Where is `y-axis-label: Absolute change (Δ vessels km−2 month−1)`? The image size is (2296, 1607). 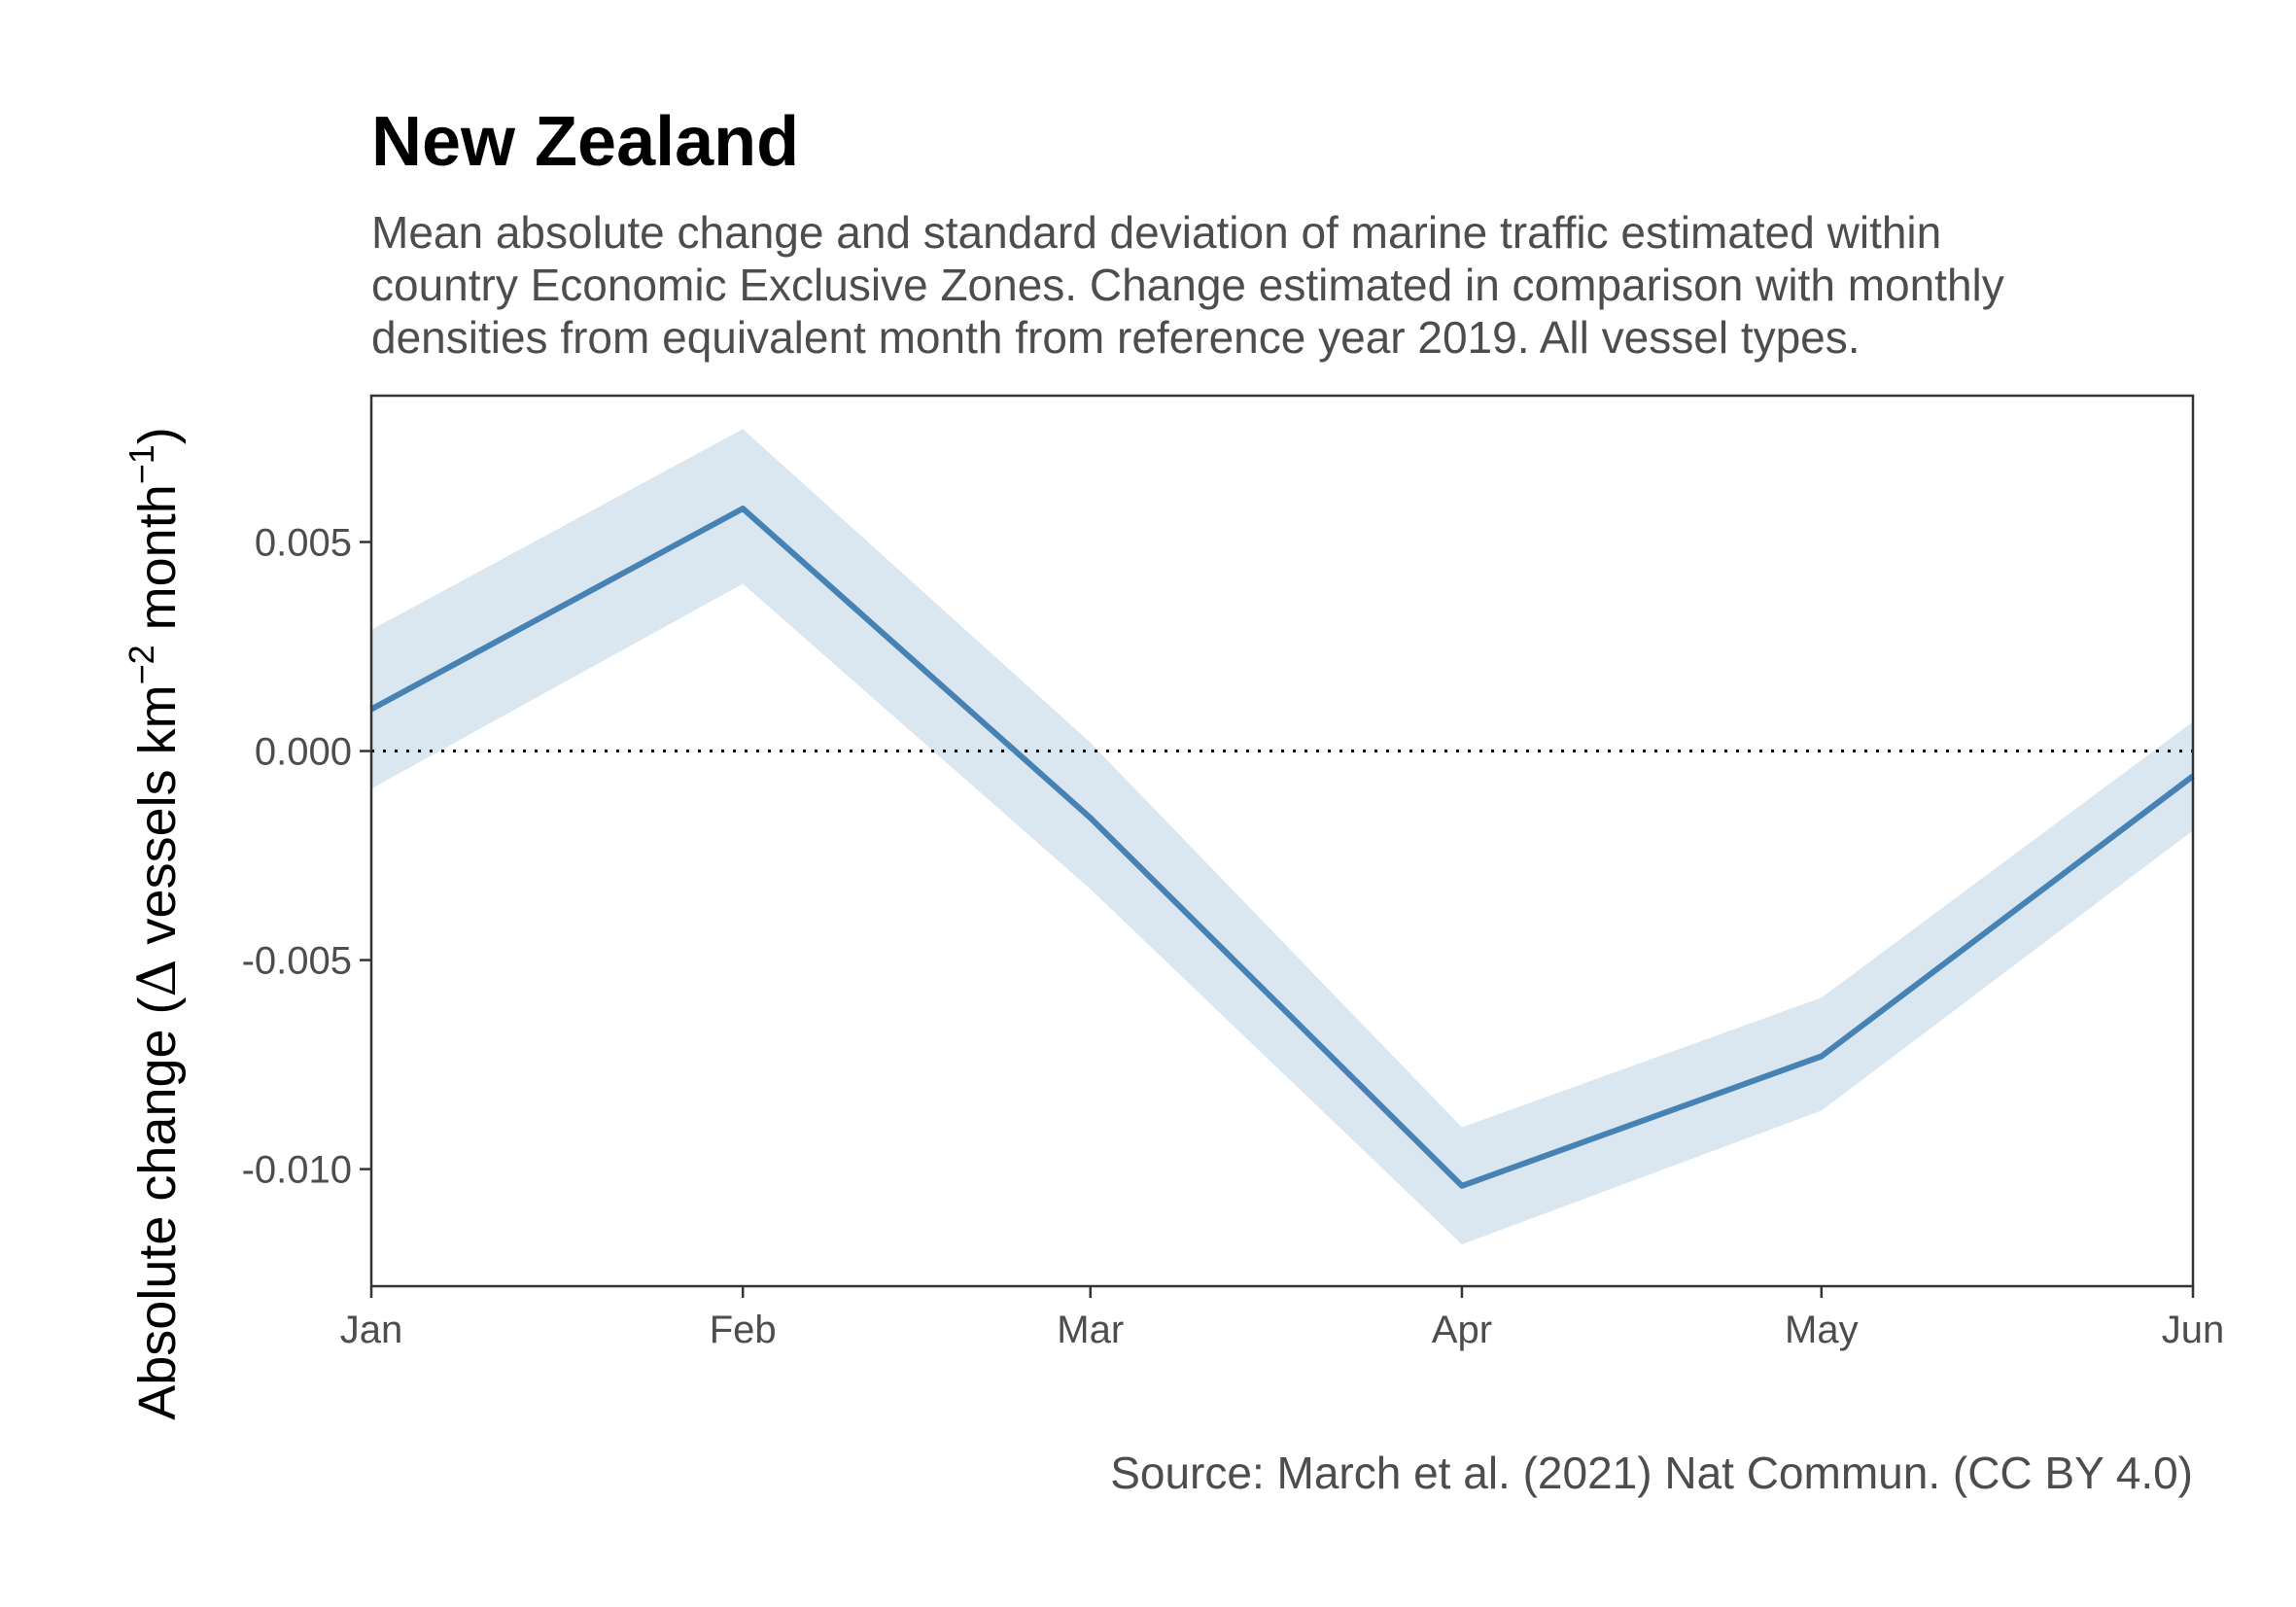 y-axis-label: Absolute change (Δ vessels km−2 month−1) is located at coordinates (155, 923).